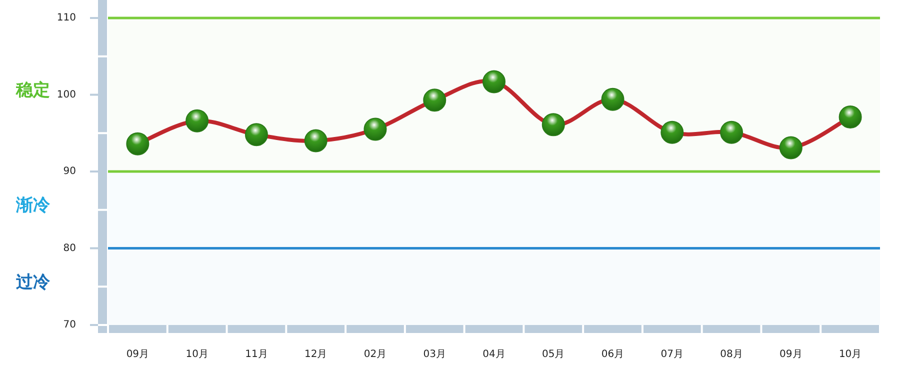  Describe the element at coordinates (33, 282) in the screenshot. I see `band-label: 过冷` at that location.